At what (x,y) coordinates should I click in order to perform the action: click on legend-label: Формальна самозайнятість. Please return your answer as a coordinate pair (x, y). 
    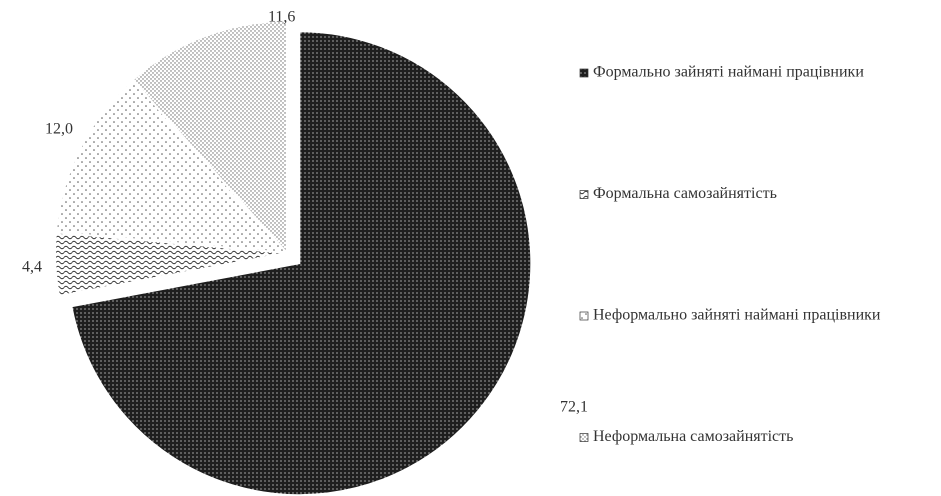
    Looking at the image, I should click on (685, 193).